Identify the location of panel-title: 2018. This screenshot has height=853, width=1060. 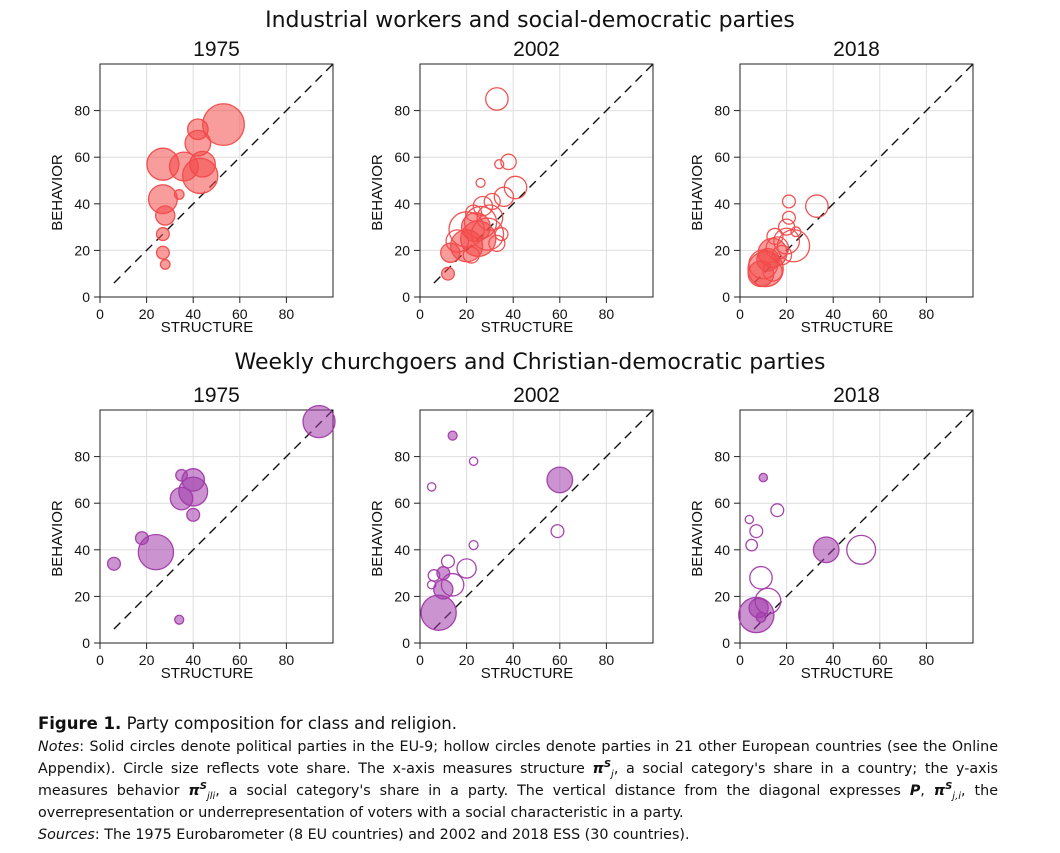
(856, 49).